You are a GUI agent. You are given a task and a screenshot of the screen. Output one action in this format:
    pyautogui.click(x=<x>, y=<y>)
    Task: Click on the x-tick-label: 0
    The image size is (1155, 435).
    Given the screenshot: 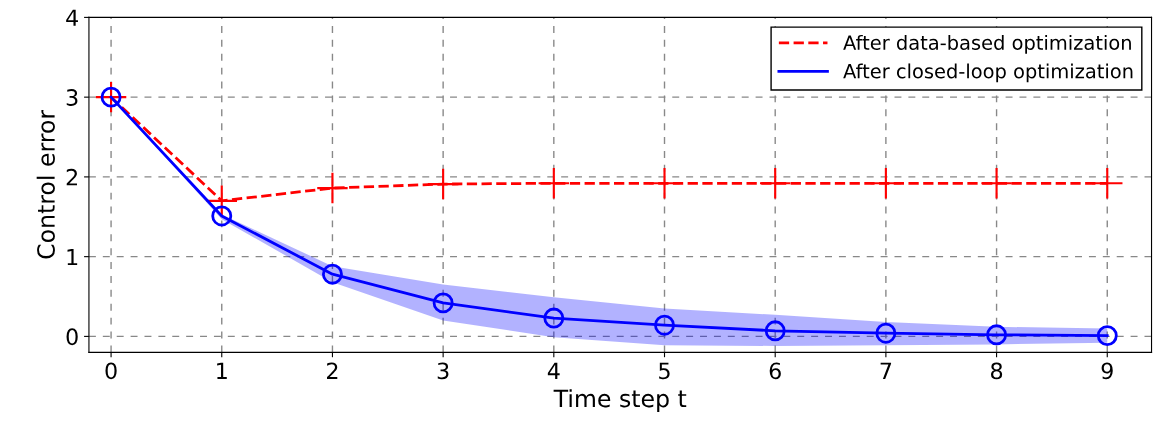 What is the action you would take?
    pyautogui.click(x=111, y=371)
    